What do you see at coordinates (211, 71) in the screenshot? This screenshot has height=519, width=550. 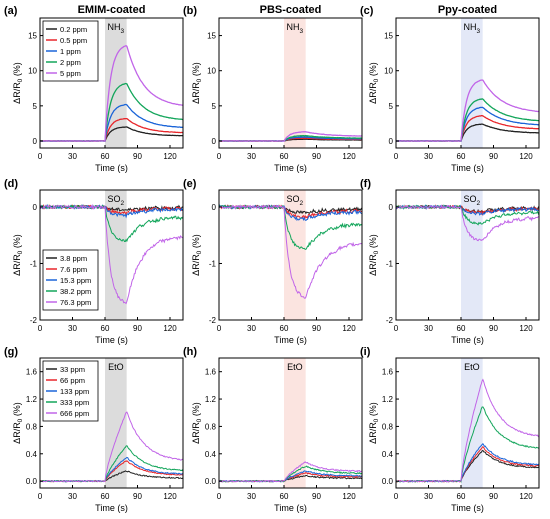 I see `y-tick-label: 10` at bounding box center [211, 71].